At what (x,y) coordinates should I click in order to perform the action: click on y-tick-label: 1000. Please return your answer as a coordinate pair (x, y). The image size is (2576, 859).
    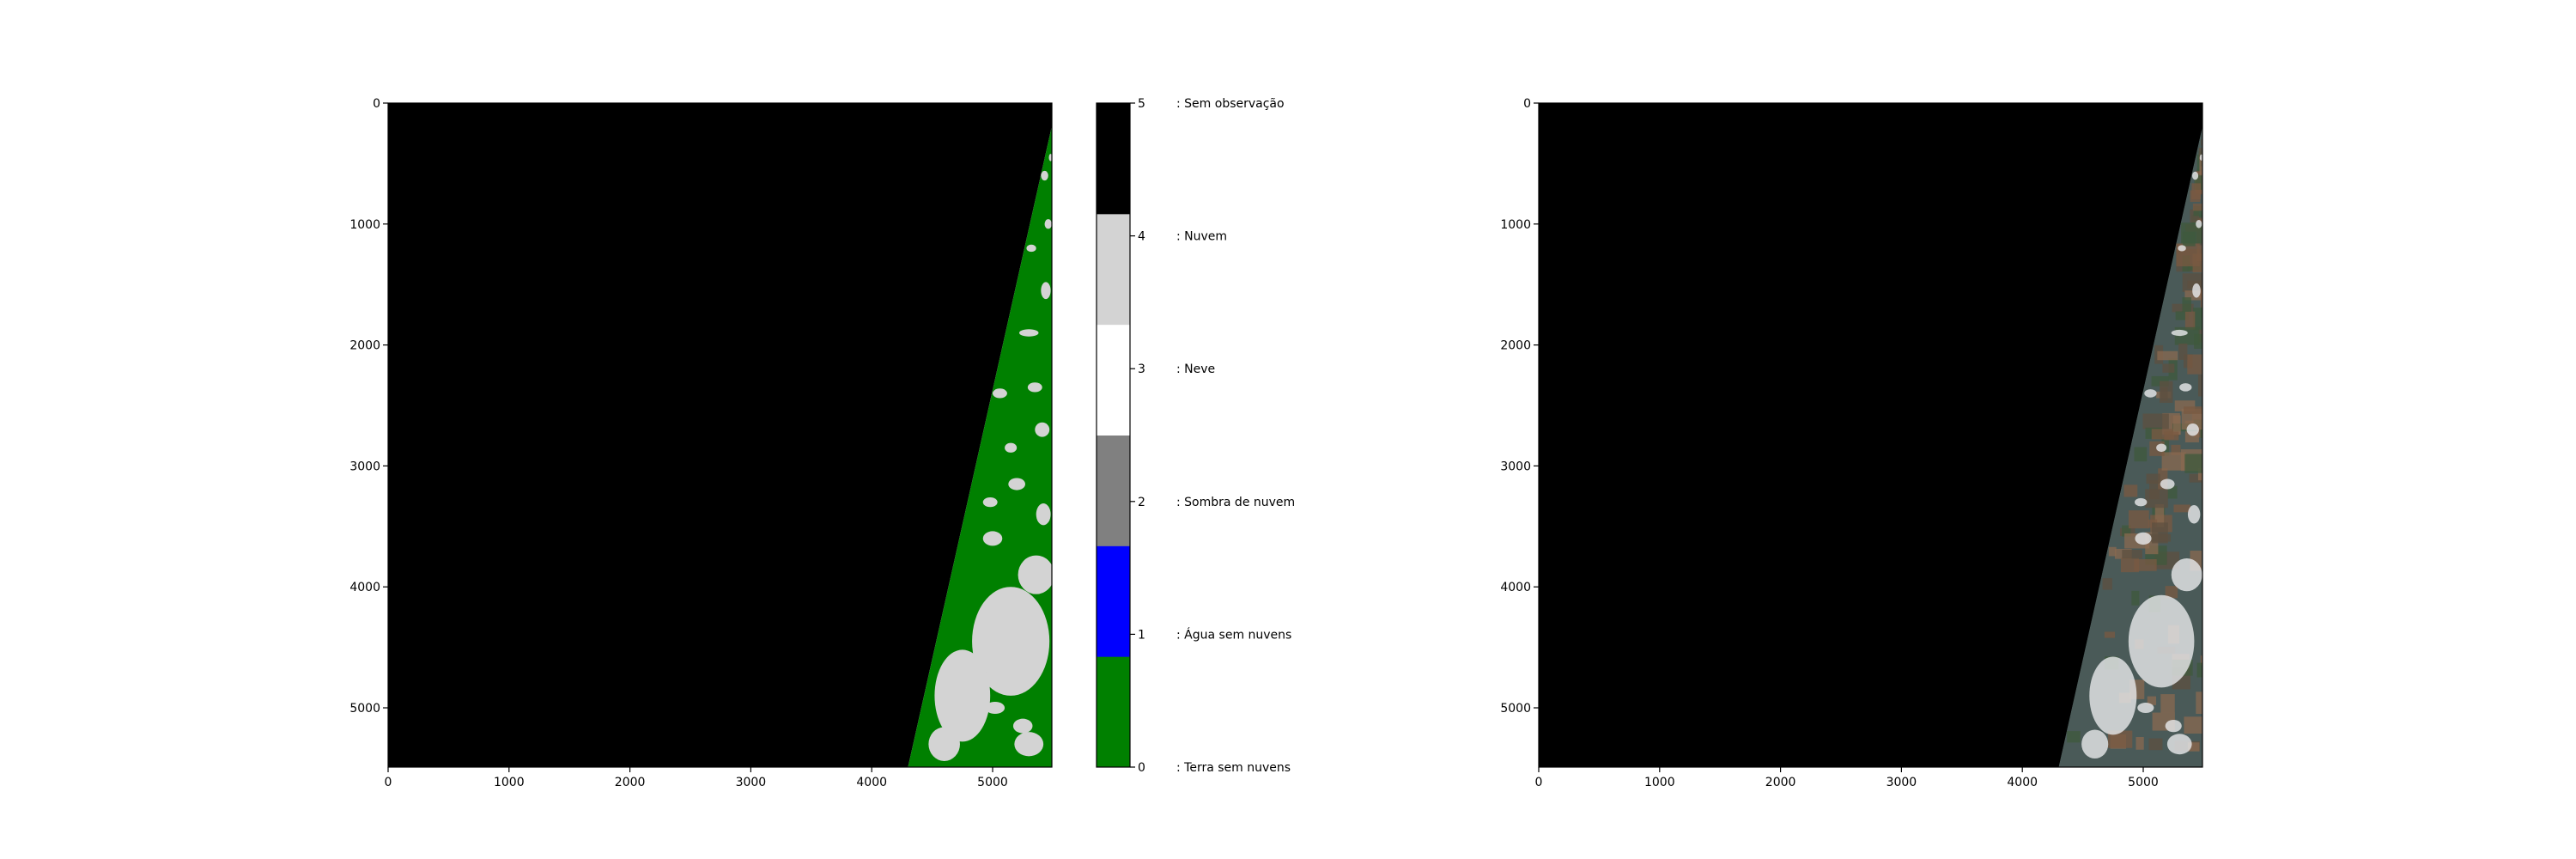
    Looking at the image, I should click on (1515, 225).